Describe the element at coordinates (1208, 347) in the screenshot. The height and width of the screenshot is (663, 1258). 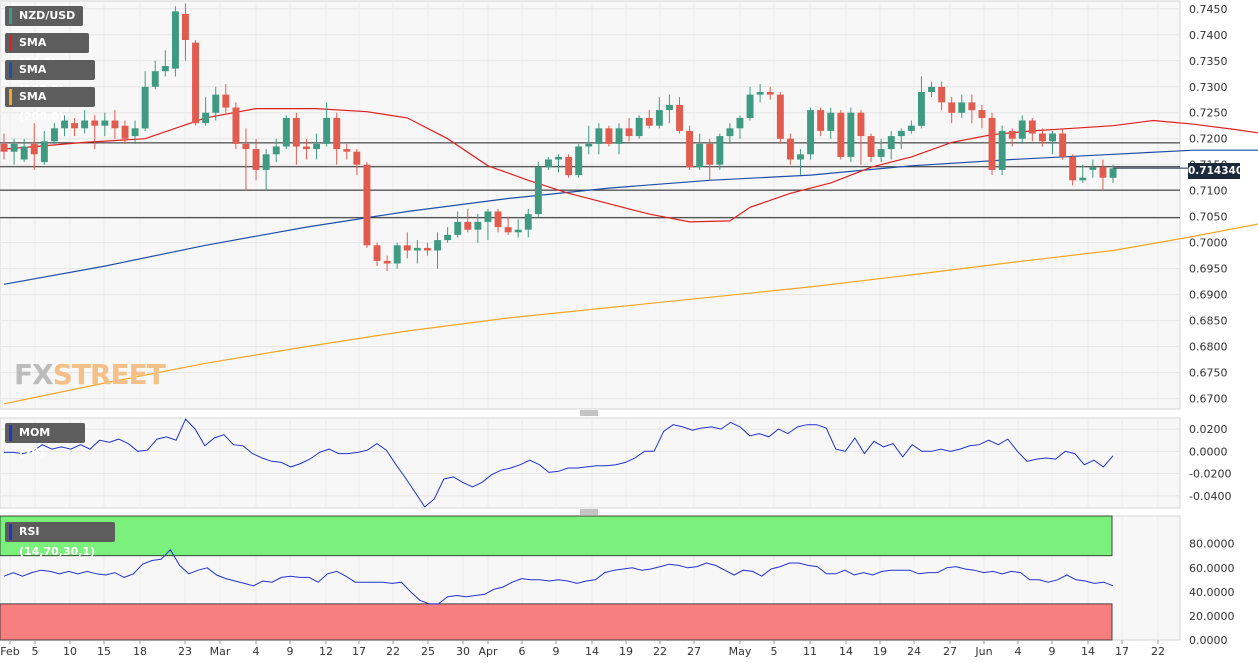
I see `price-tick-label: 0.6800` at that location.